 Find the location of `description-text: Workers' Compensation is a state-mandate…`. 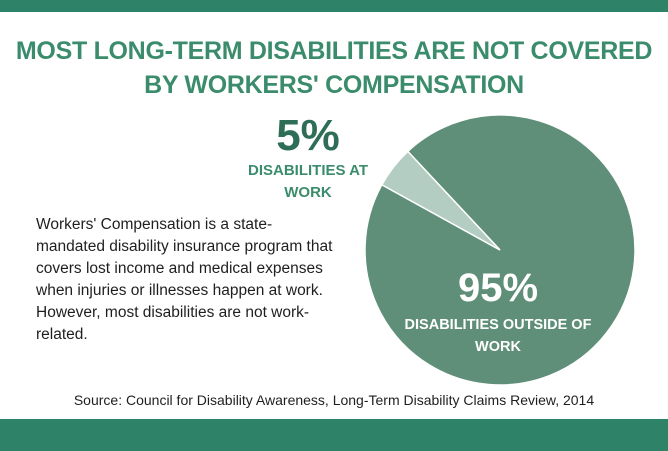

description-text: Workers' Compensation is a state-mandate… is located at coordinates (184, 279).